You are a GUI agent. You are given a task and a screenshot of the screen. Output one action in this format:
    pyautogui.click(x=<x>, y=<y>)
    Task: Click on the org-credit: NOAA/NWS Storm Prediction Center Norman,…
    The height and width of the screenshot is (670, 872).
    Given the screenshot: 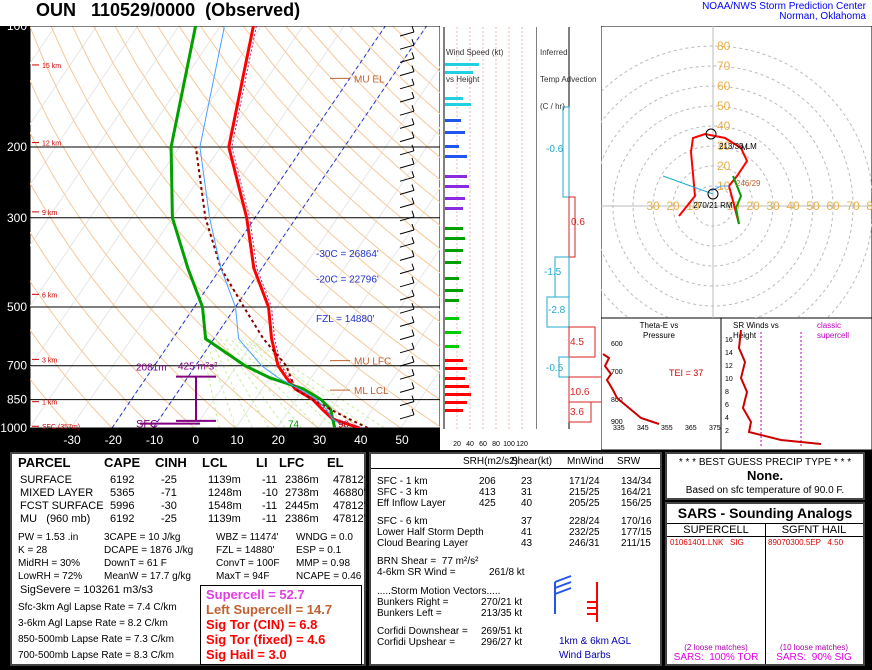 What is the action you would take?
    pyautogui.click(x=784, y=12)
    